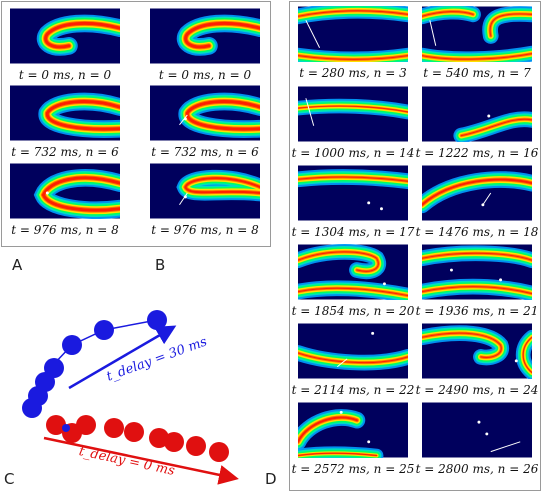 The height and width of the screenshot is (491, 541). Describe the element at coordinates (477, 153) in the screenshot. I see `frame-caption: t = 1222 ms, n = 16` at that location.